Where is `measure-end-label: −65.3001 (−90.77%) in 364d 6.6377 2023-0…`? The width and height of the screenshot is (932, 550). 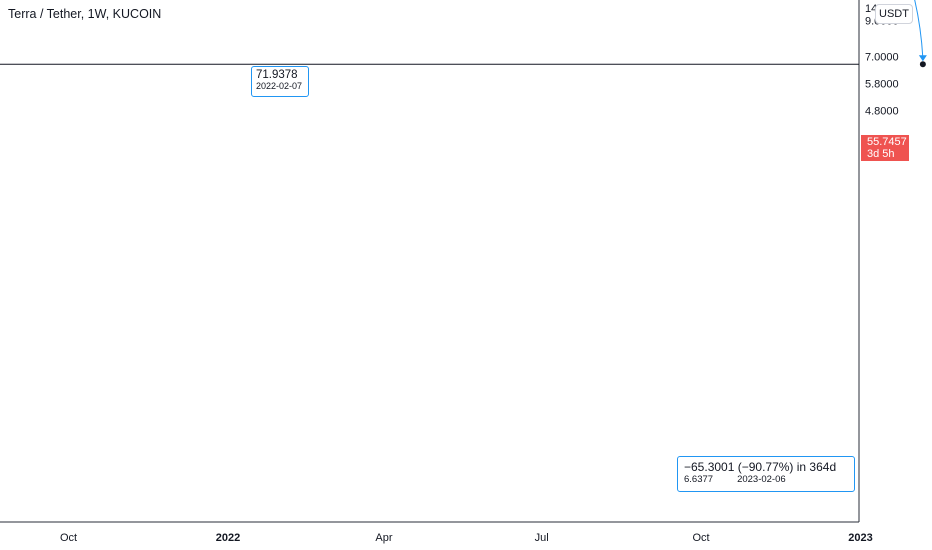
measure-end-label: −65.3001 (−90.77%) in 364d 6.6377 2023-0… is located at coordinates (766, 474).